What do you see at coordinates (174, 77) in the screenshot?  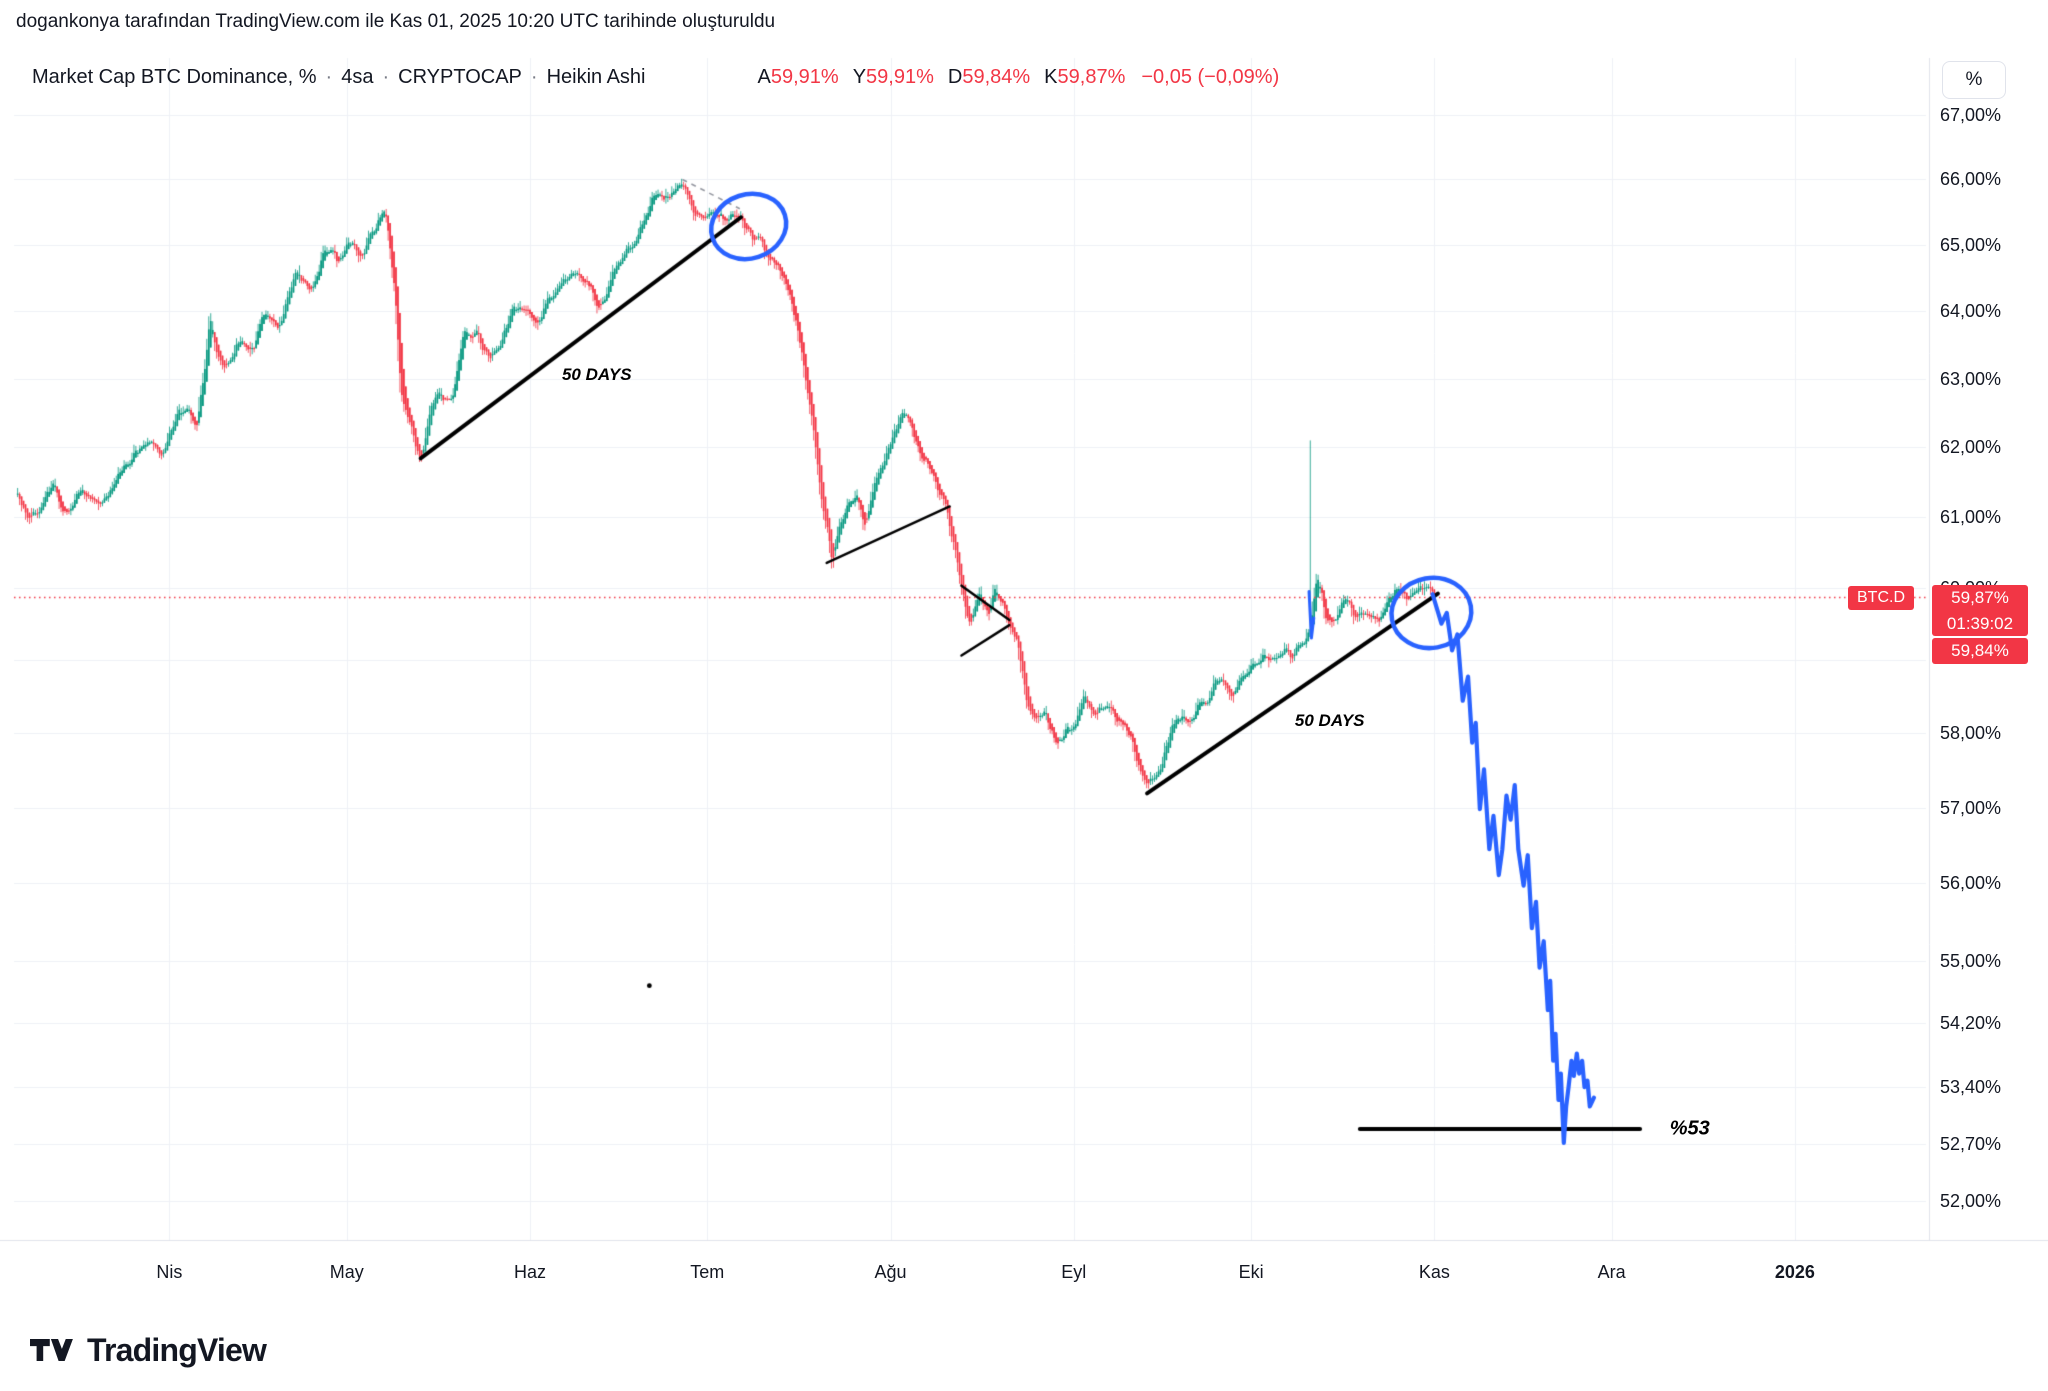 I see `legend-title: Market Cap BTC Dominance, %` at bounding box center [174, 77].